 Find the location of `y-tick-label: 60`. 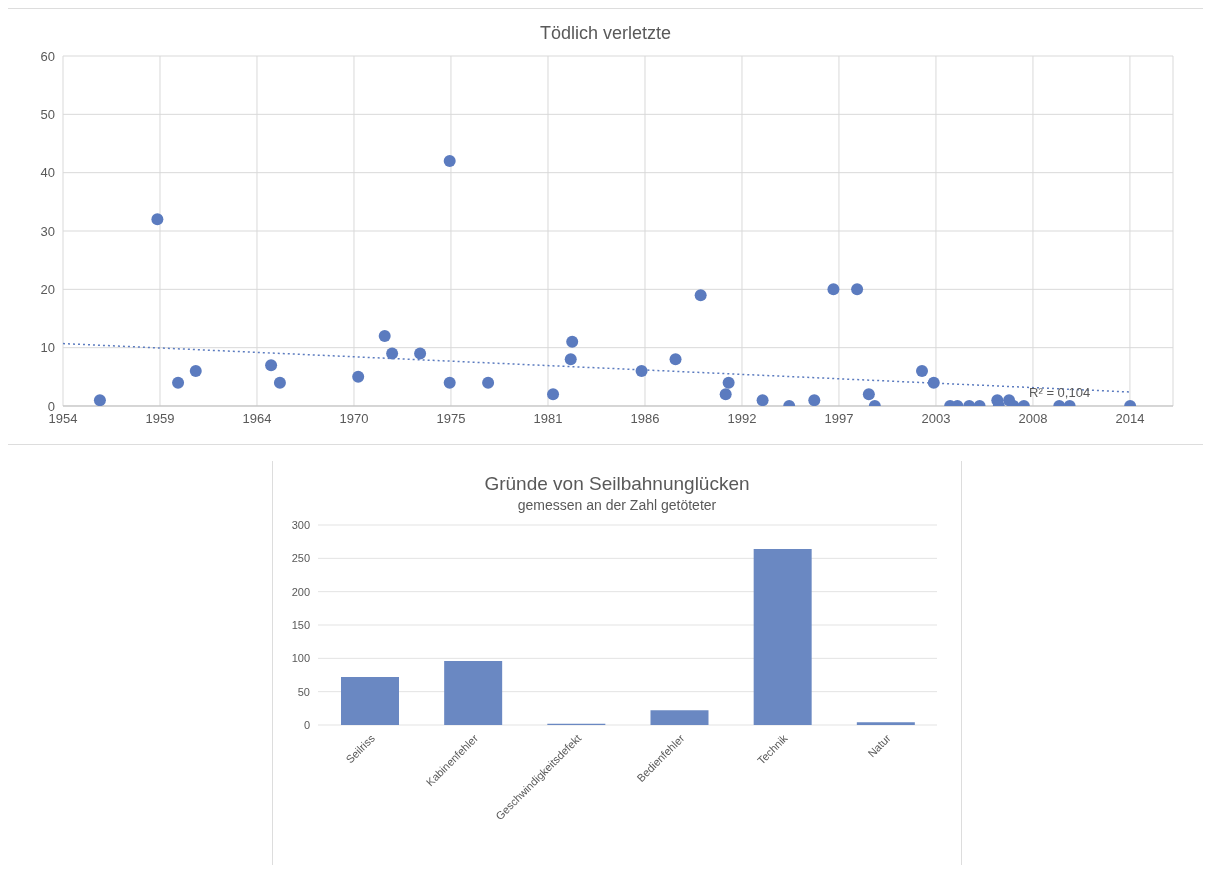

y-tick-label: 60 is located at coordinates (47, 56).